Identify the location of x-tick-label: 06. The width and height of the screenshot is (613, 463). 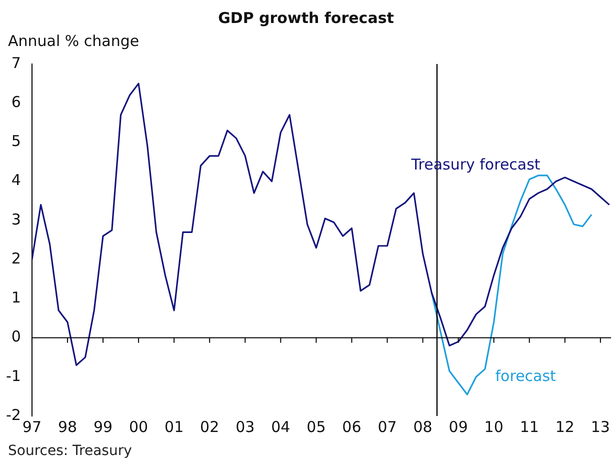
(352, 427).